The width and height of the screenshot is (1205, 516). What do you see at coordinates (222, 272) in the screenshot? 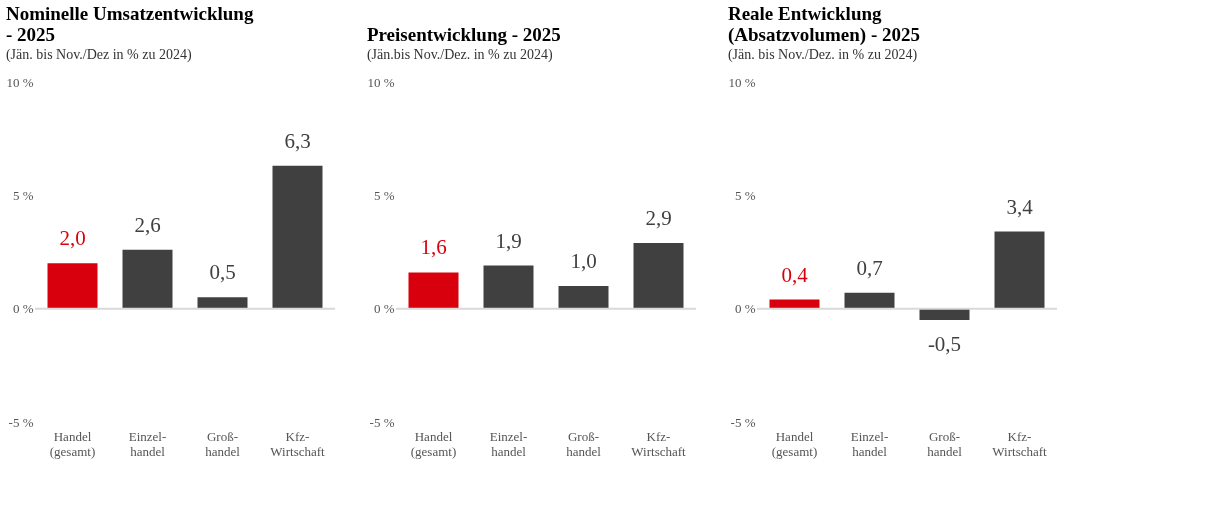
I see `data-label: 0,5` at bounding box center [222, 272].